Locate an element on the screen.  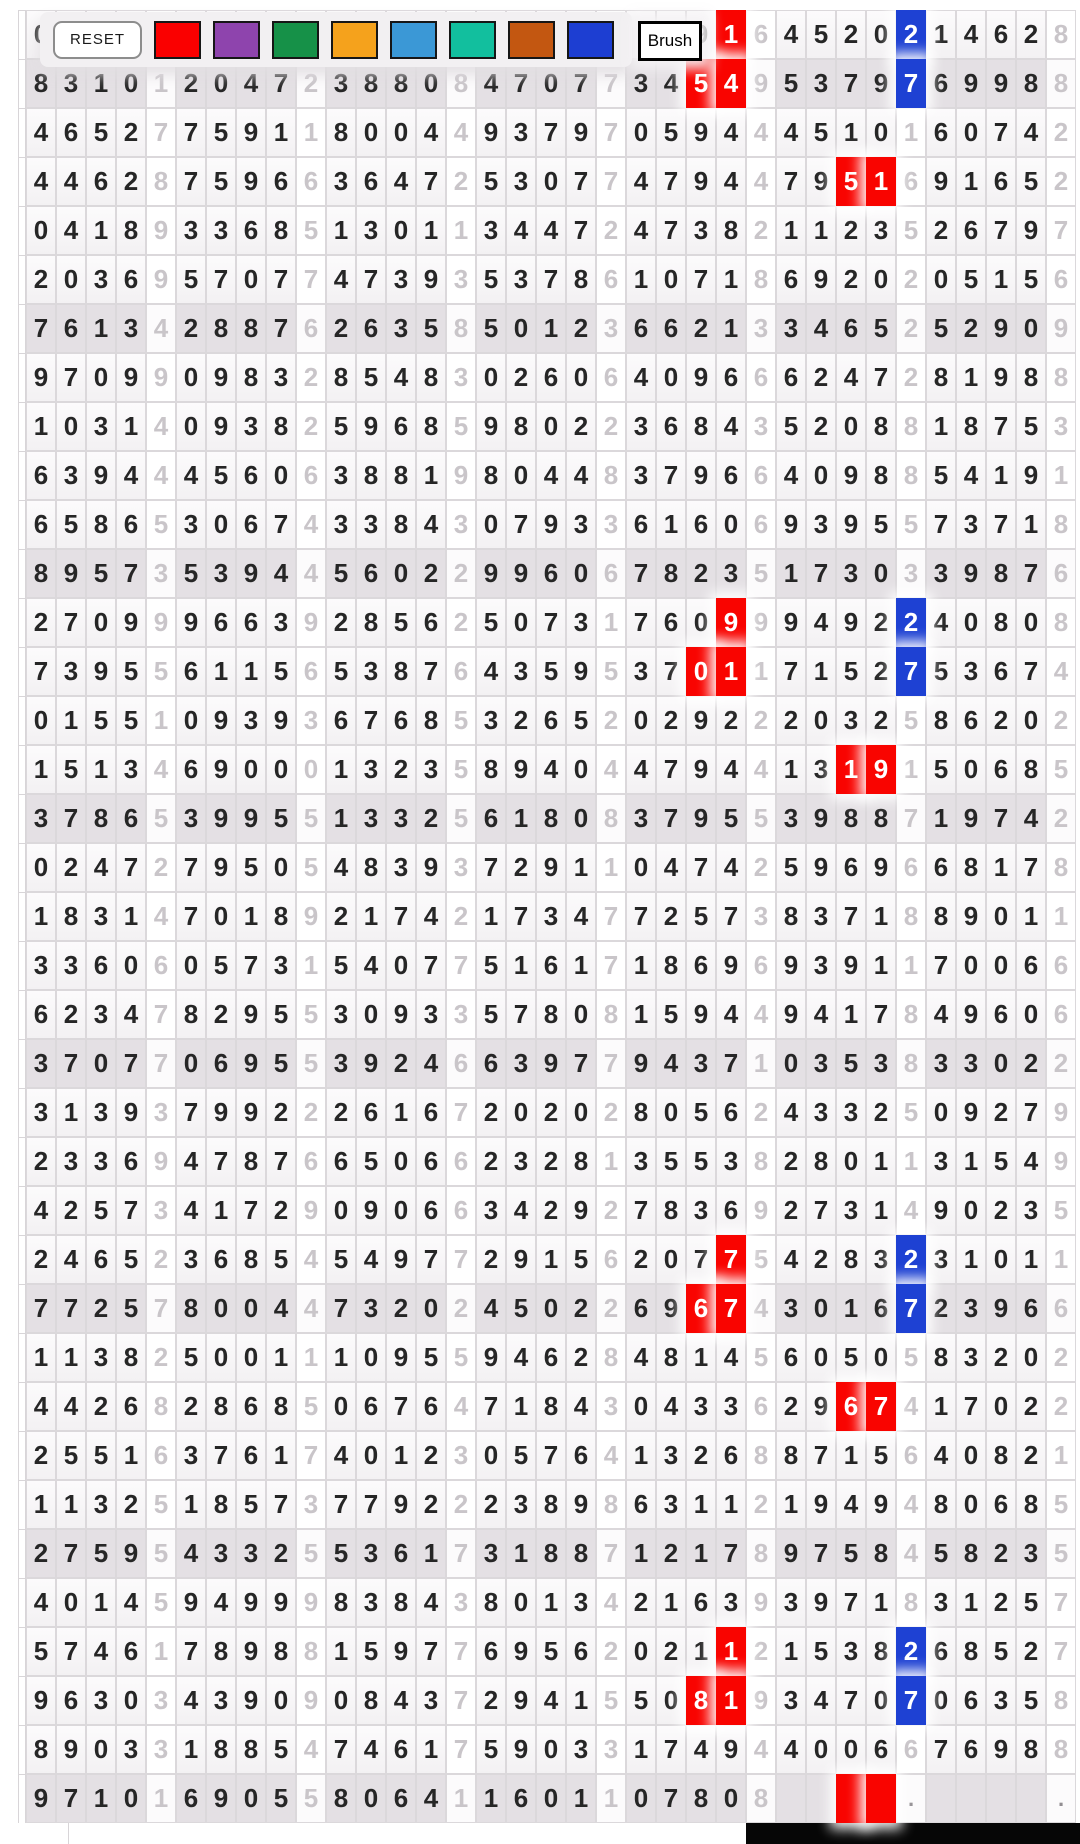
blue-painted-cell: 2 is located at coordinates (911, 622).